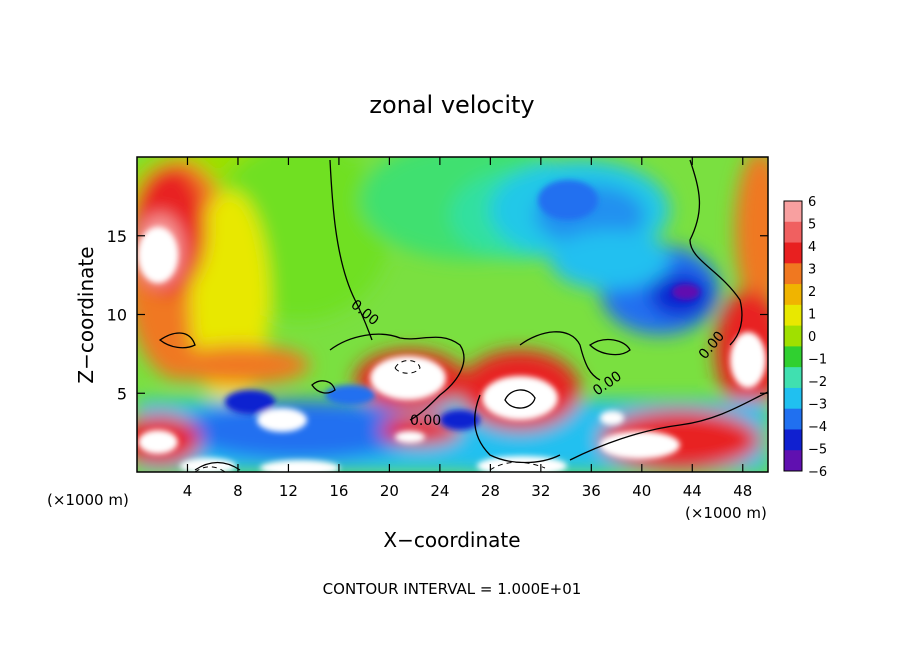 The width and height of the screenshot is (904, 654). Describe the element at coordinates (288, 491) in the screenshot. I see `x-tick-label: 12` at that location.